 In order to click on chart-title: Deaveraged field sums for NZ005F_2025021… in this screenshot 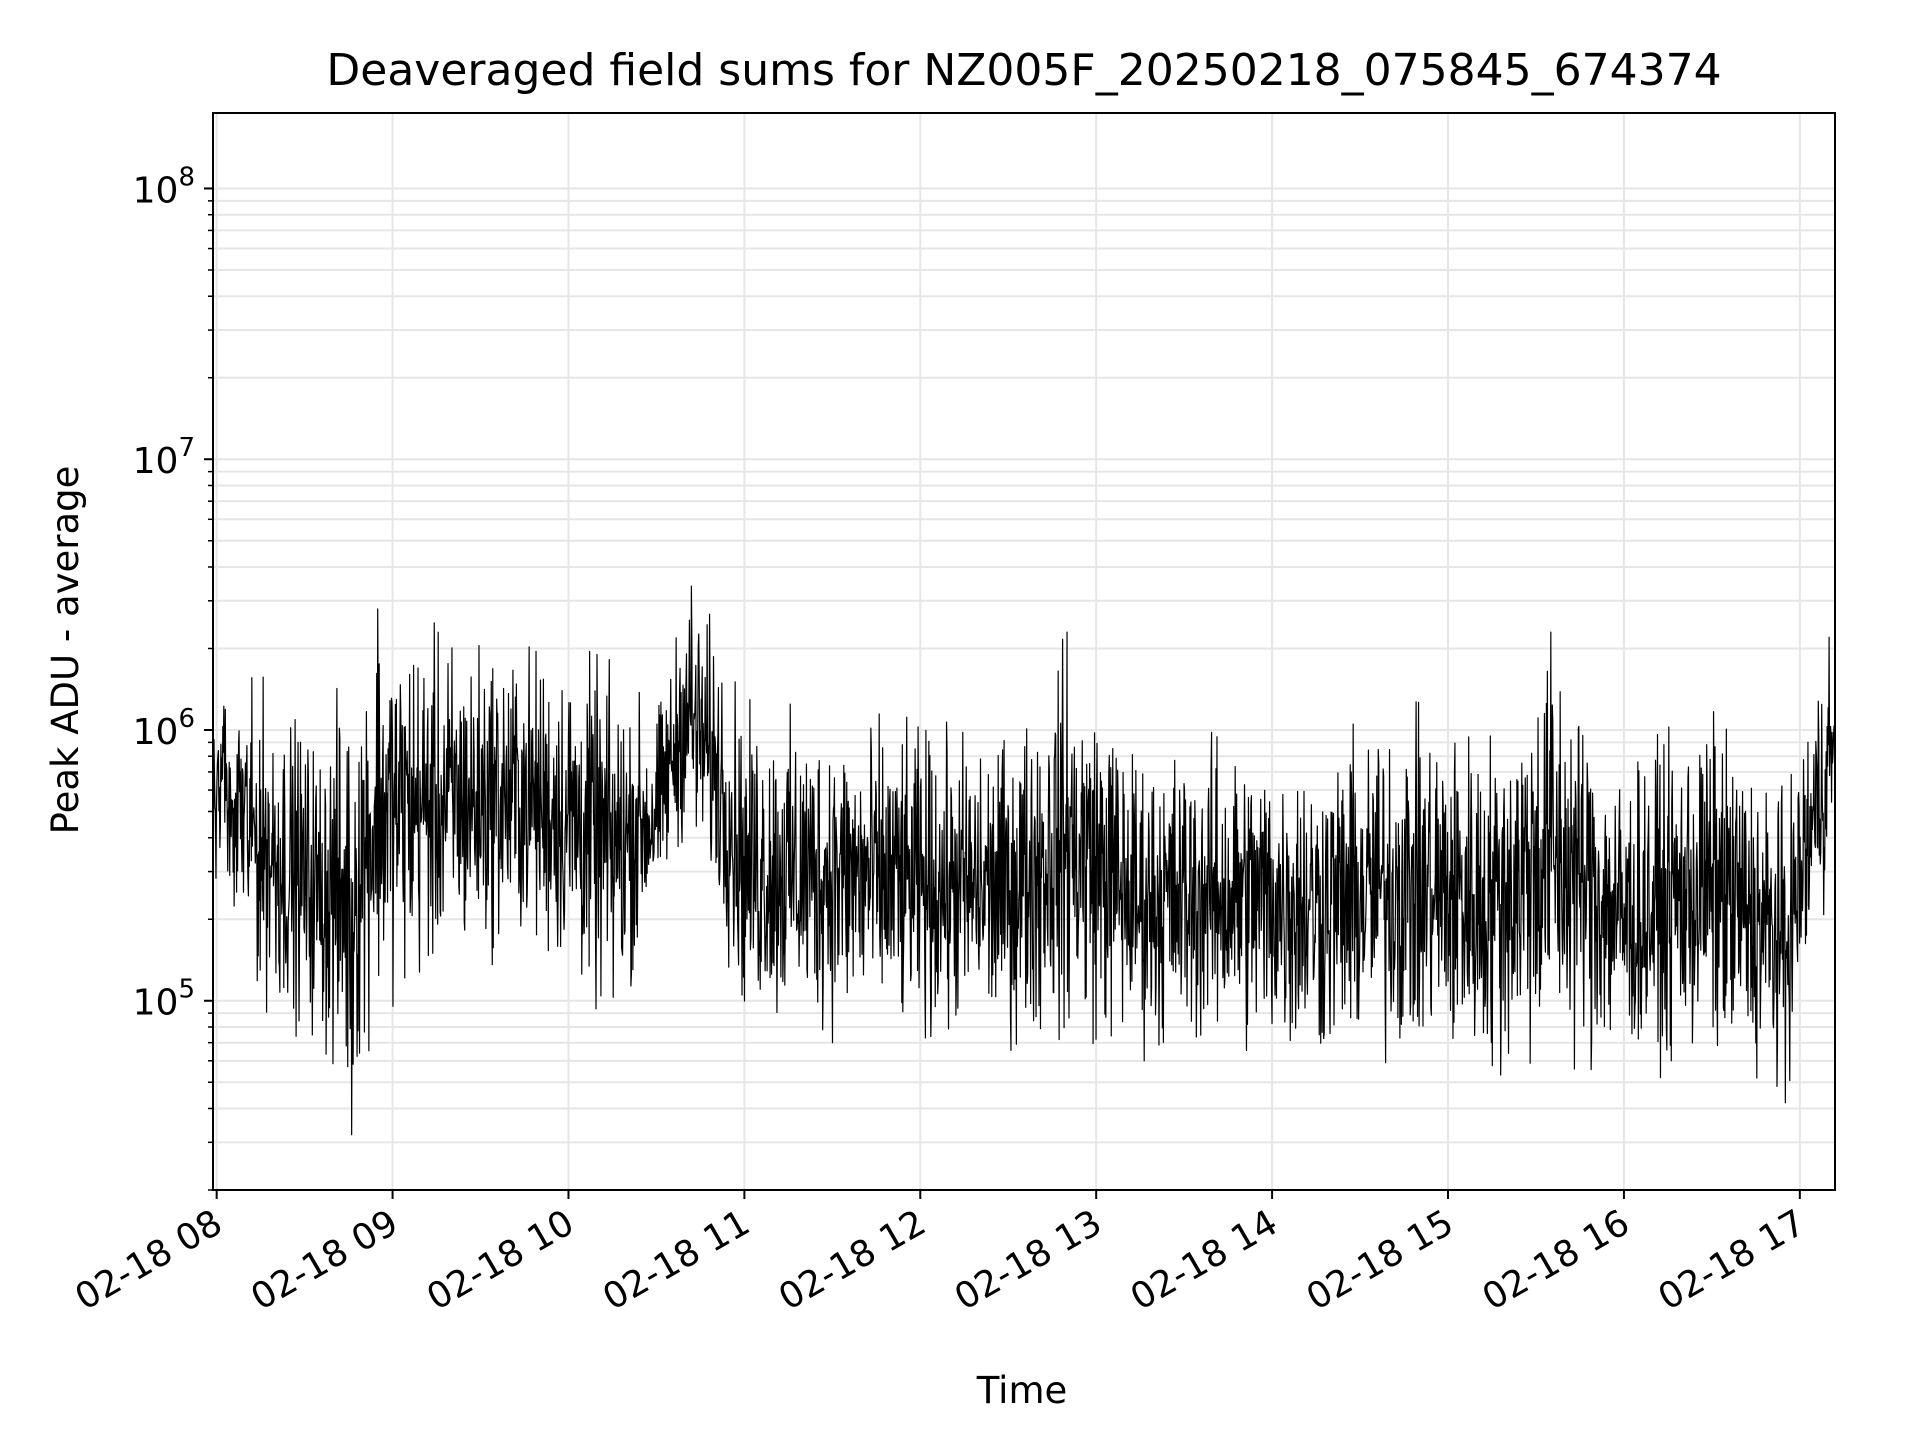, I will do `click(1023, 70)`.